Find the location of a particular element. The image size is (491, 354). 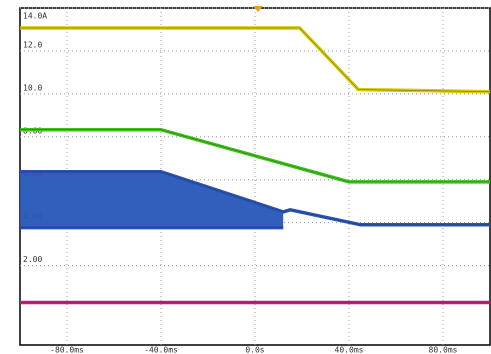

x-tick-label: -80.0ms is located at coordinates (67, 350).